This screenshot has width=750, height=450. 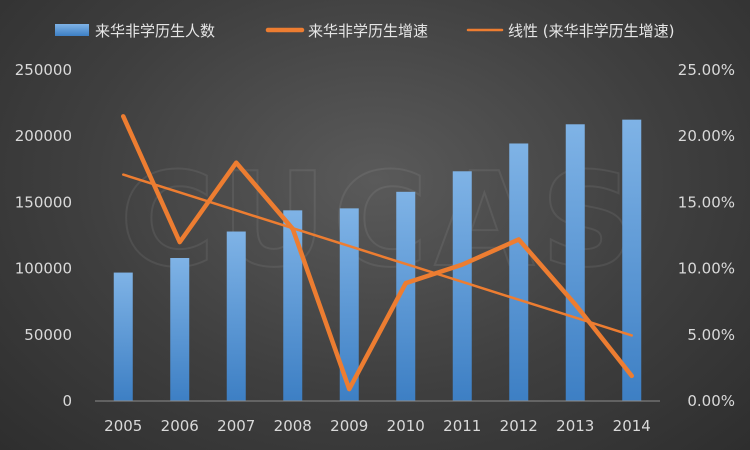 I want to click on x-tick-label: 2011, so click(x=462, y=426).